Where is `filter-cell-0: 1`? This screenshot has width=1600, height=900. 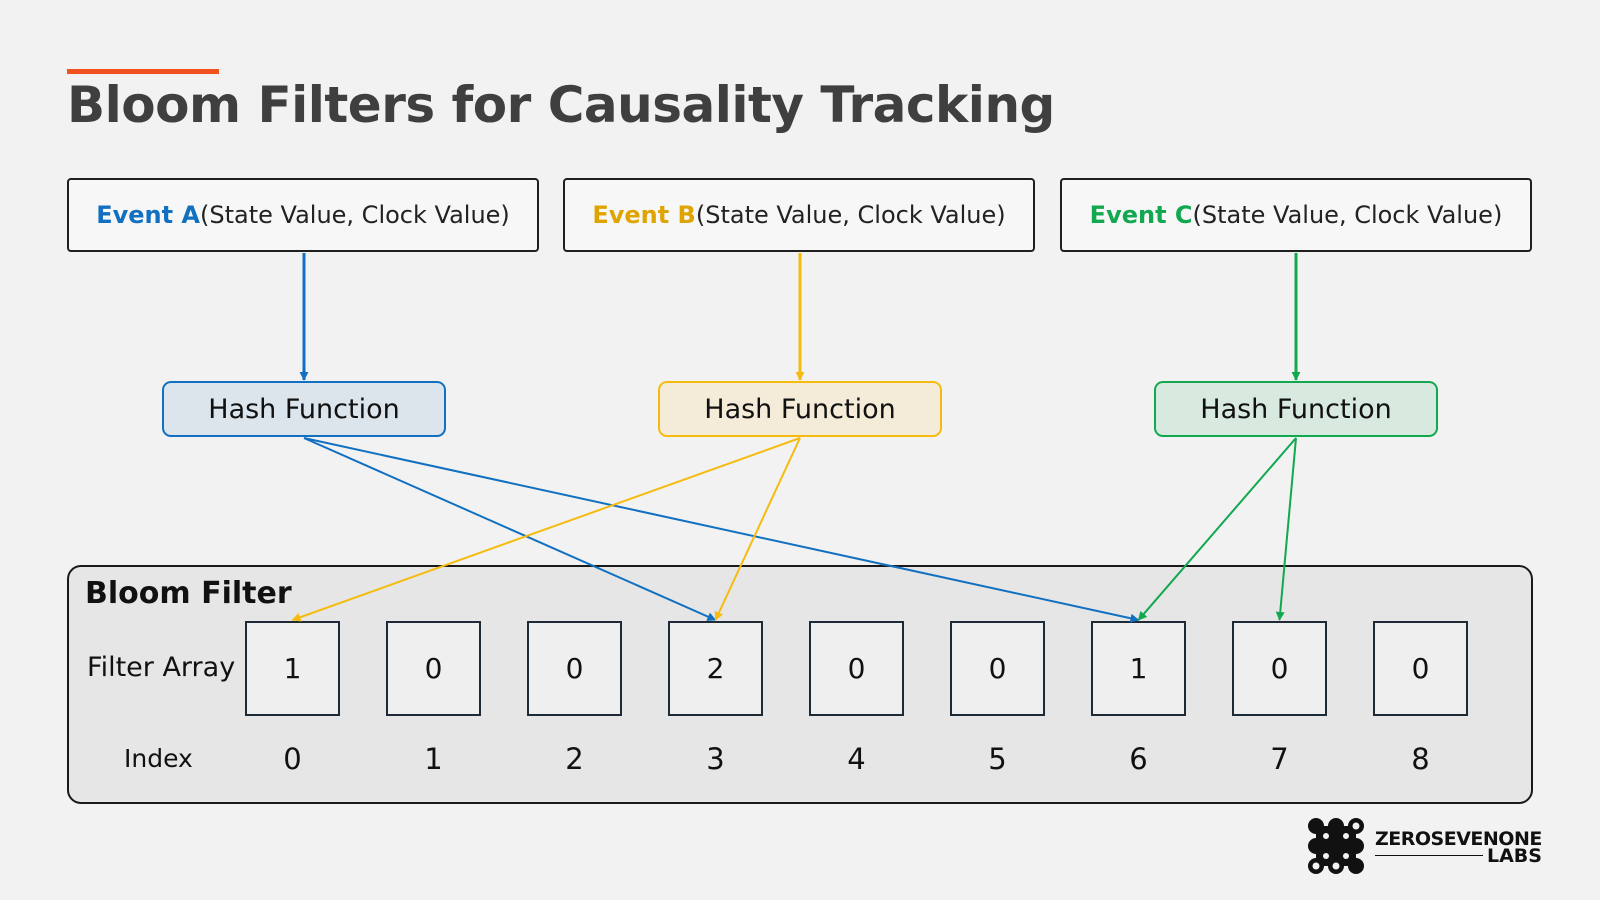 filter-cell-0: 1 is located at coordinates (292, 668).